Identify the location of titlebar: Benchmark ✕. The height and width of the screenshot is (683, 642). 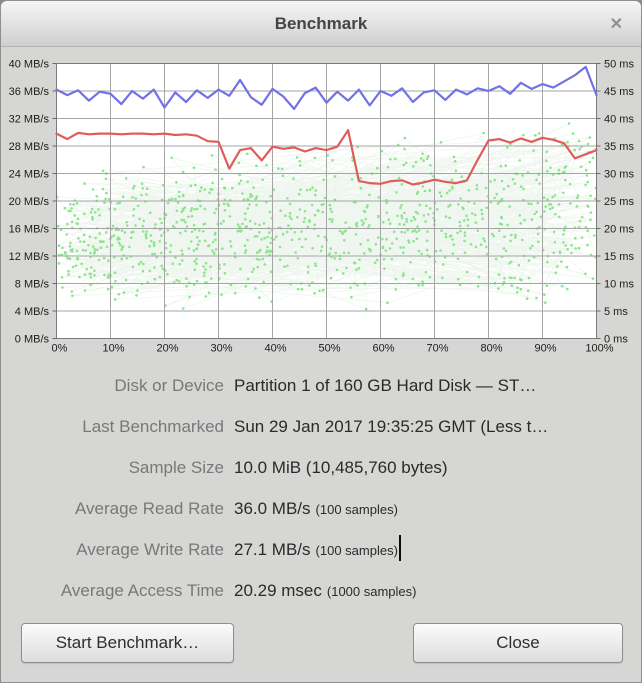
(321, 24).